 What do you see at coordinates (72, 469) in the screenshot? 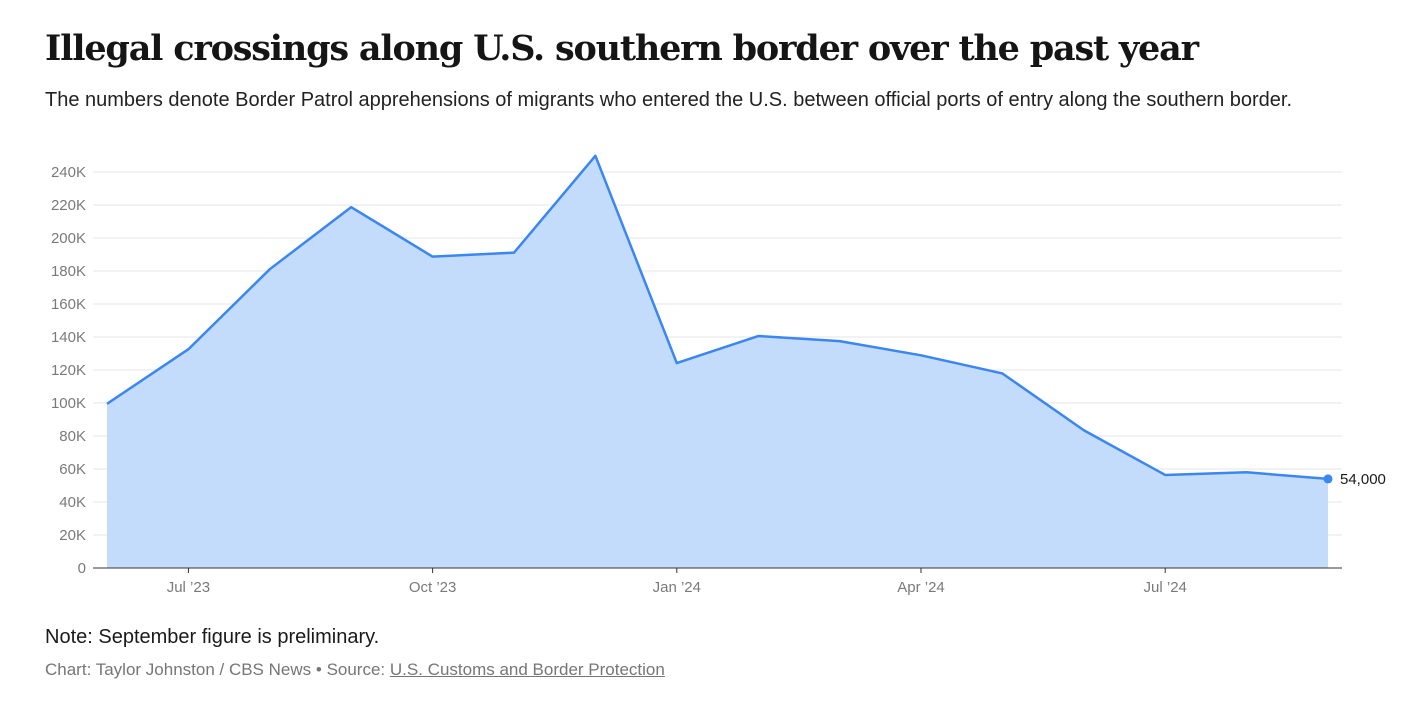
I see `y-tick-label: 60K` at bounding box center [72, 469].